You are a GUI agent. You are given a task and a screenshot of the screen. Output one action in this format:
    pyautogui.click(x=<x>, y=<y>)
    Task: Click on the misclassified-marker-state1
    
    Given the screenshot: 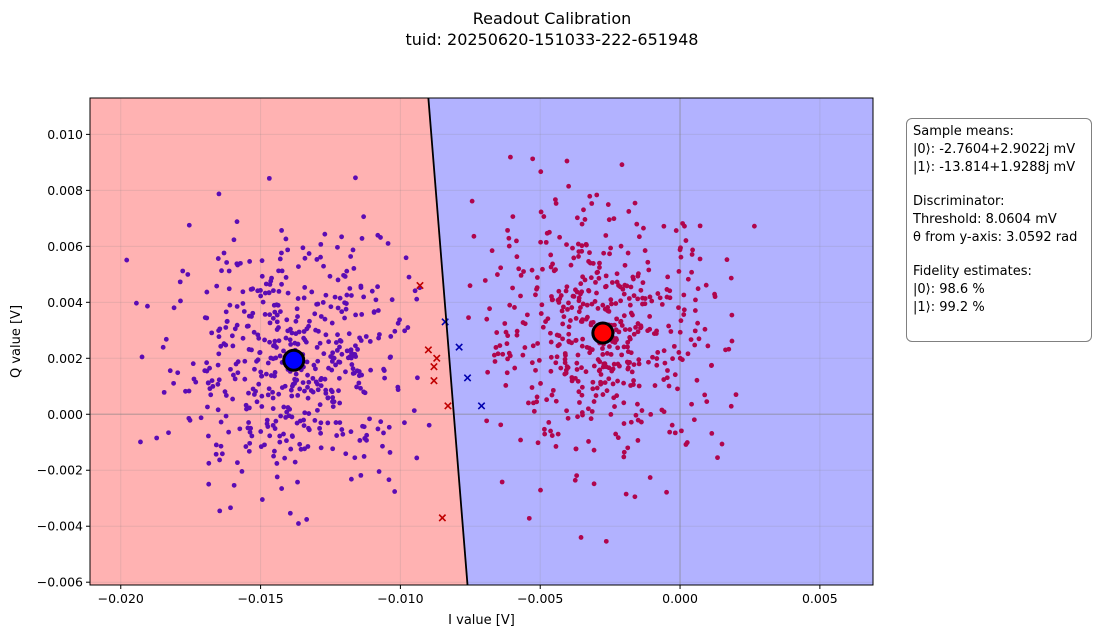 What is the action you would take?
    pyautogui.click(x=459, y=347)
    